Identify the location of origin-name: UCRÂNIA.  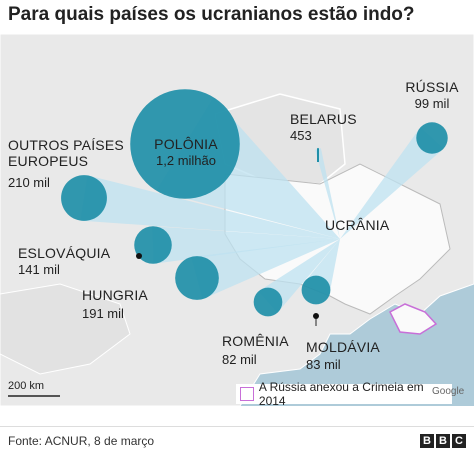
(357, 225).